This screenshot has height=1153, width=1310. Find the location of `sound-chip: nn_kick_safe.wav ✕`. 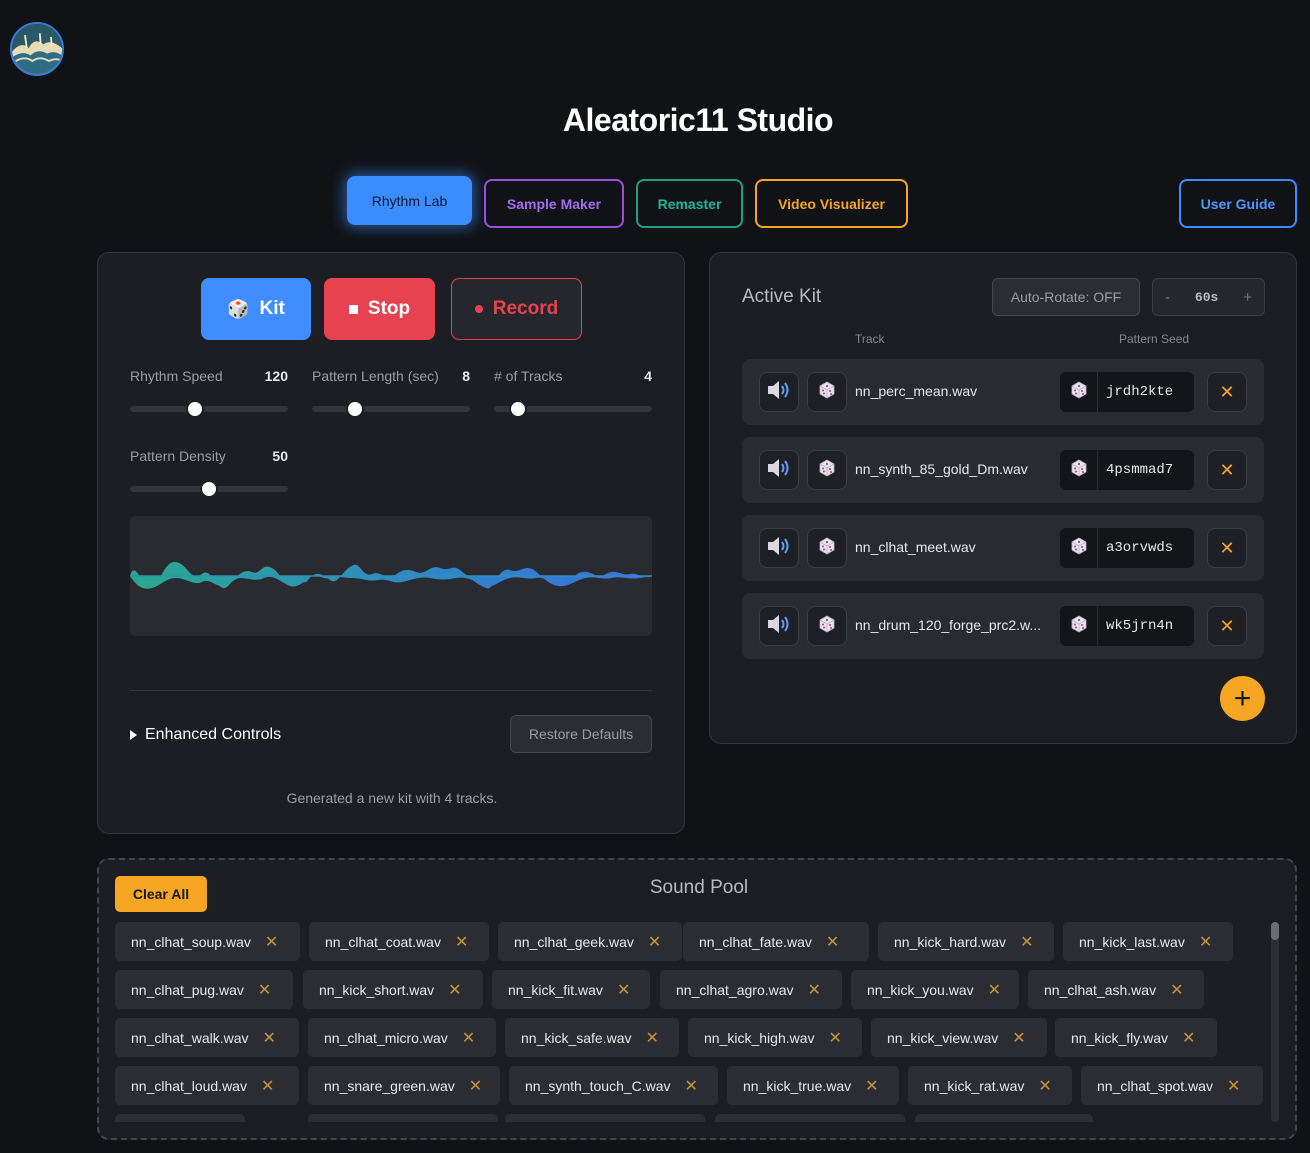

sound-chip: nn_kick_safe.wav ✕ is located at coordinates (592, 1037).